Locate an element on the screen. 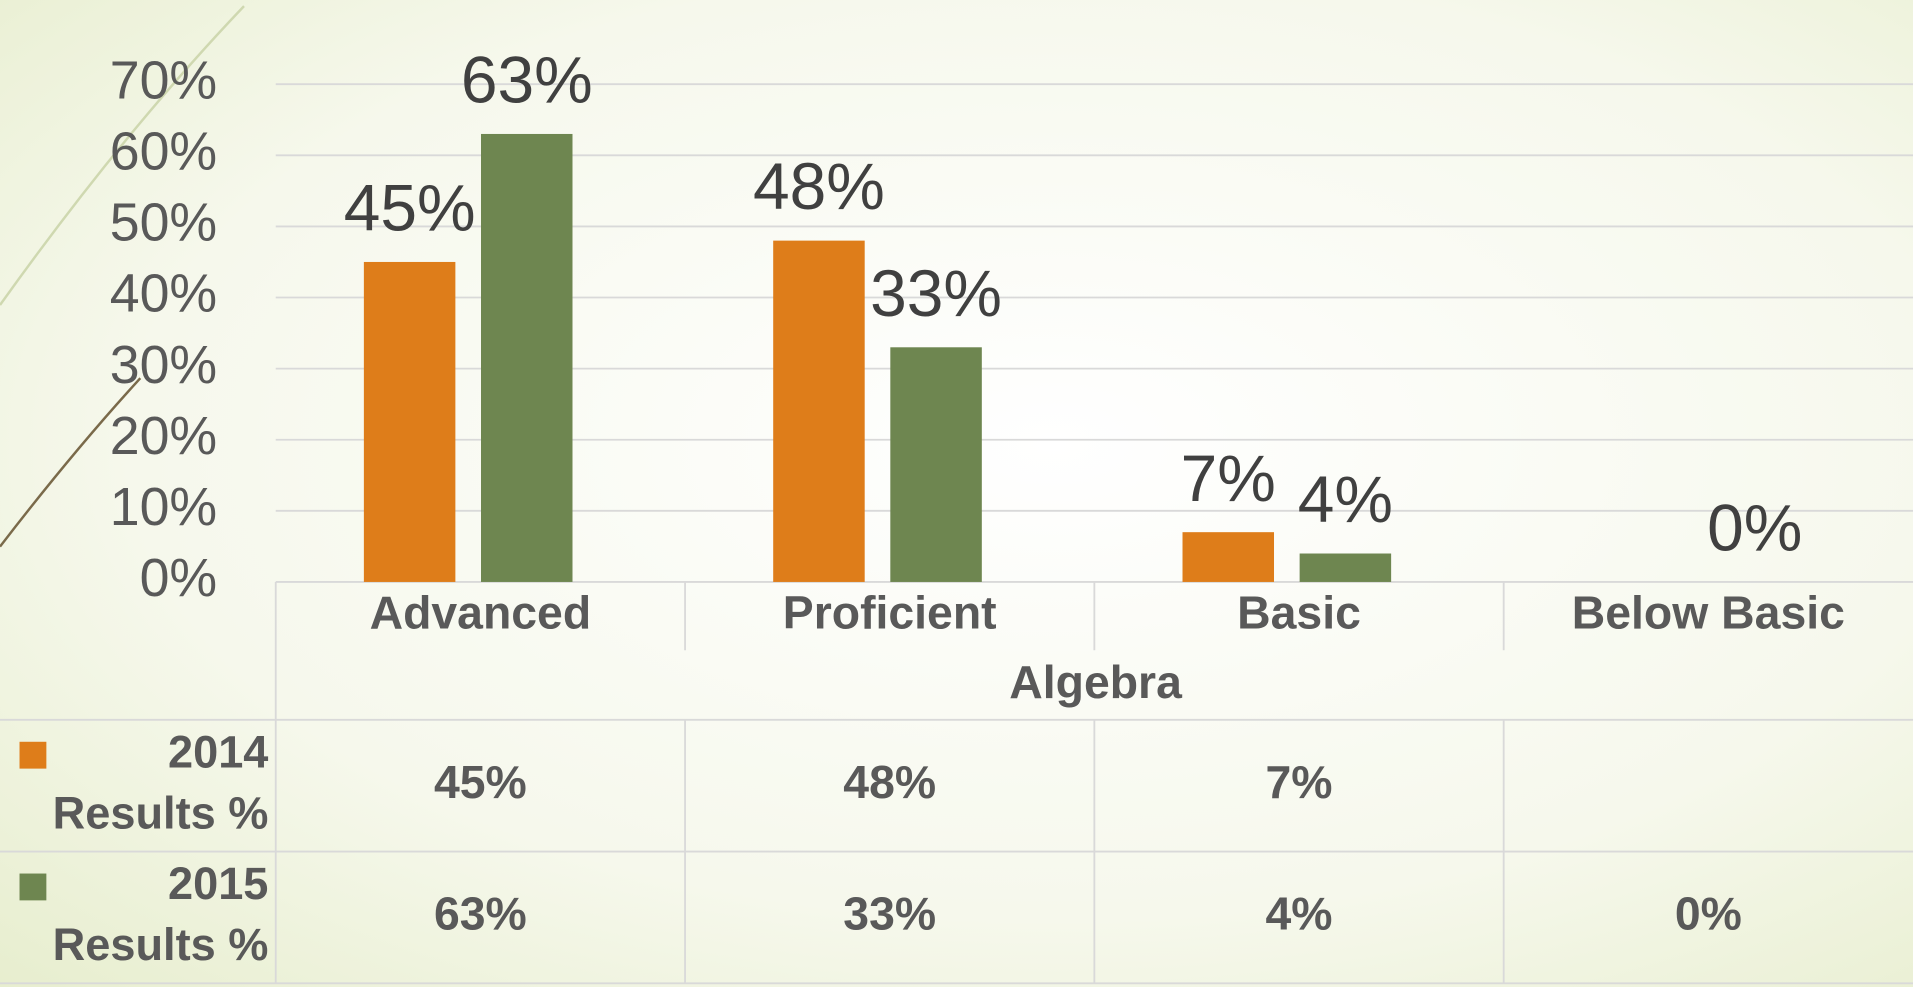  legend-label: 2015 Results % is located at coordinates (160, 914).